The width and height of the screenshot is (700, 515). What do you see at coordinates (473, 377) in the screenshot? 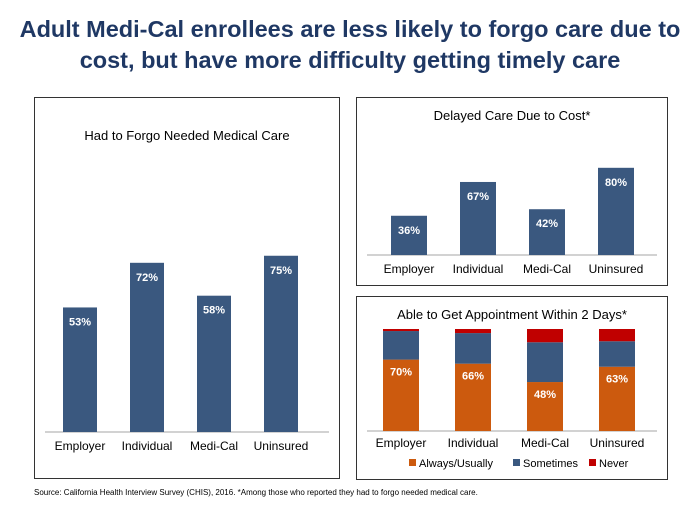
I see `data-label-individual: 66%` at bounding box center [473, 377].